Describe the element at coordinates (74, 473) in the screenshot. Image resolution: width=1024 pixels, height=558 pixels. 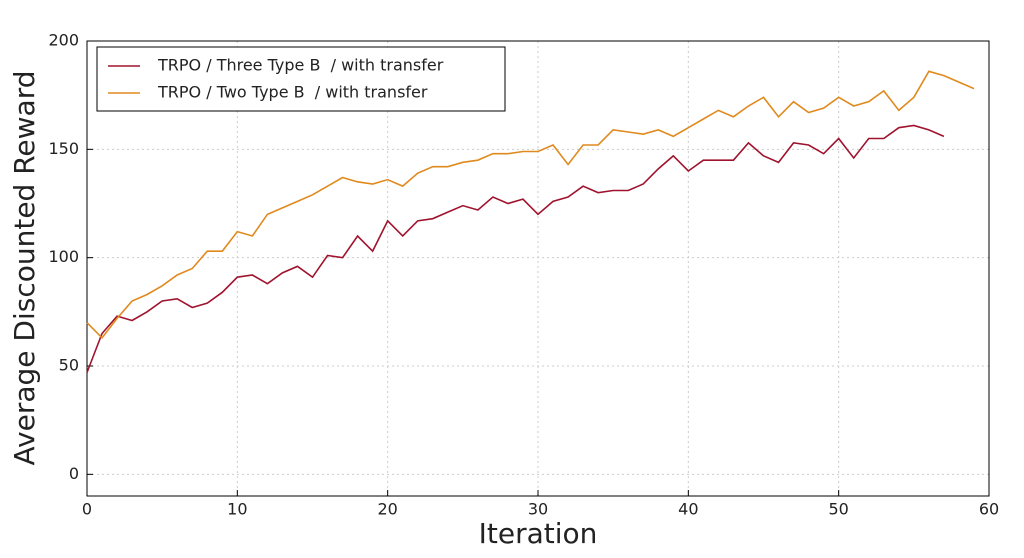
I see `y-tick-label: 0` at that location.